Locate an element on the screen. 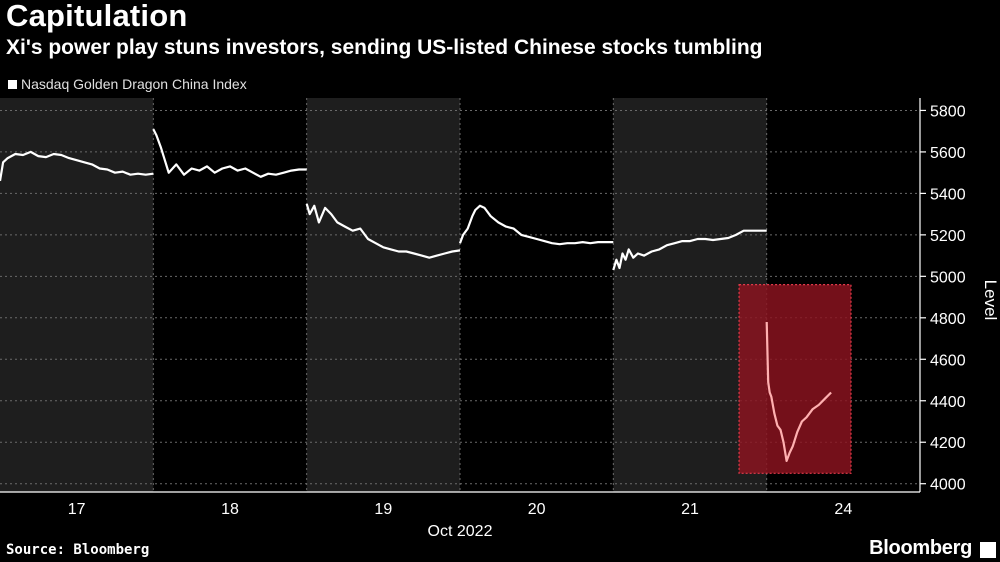 This screenshot has height=562, width=1000. x-axis-label: Oct 2022 is located at coordinates (460, 531).